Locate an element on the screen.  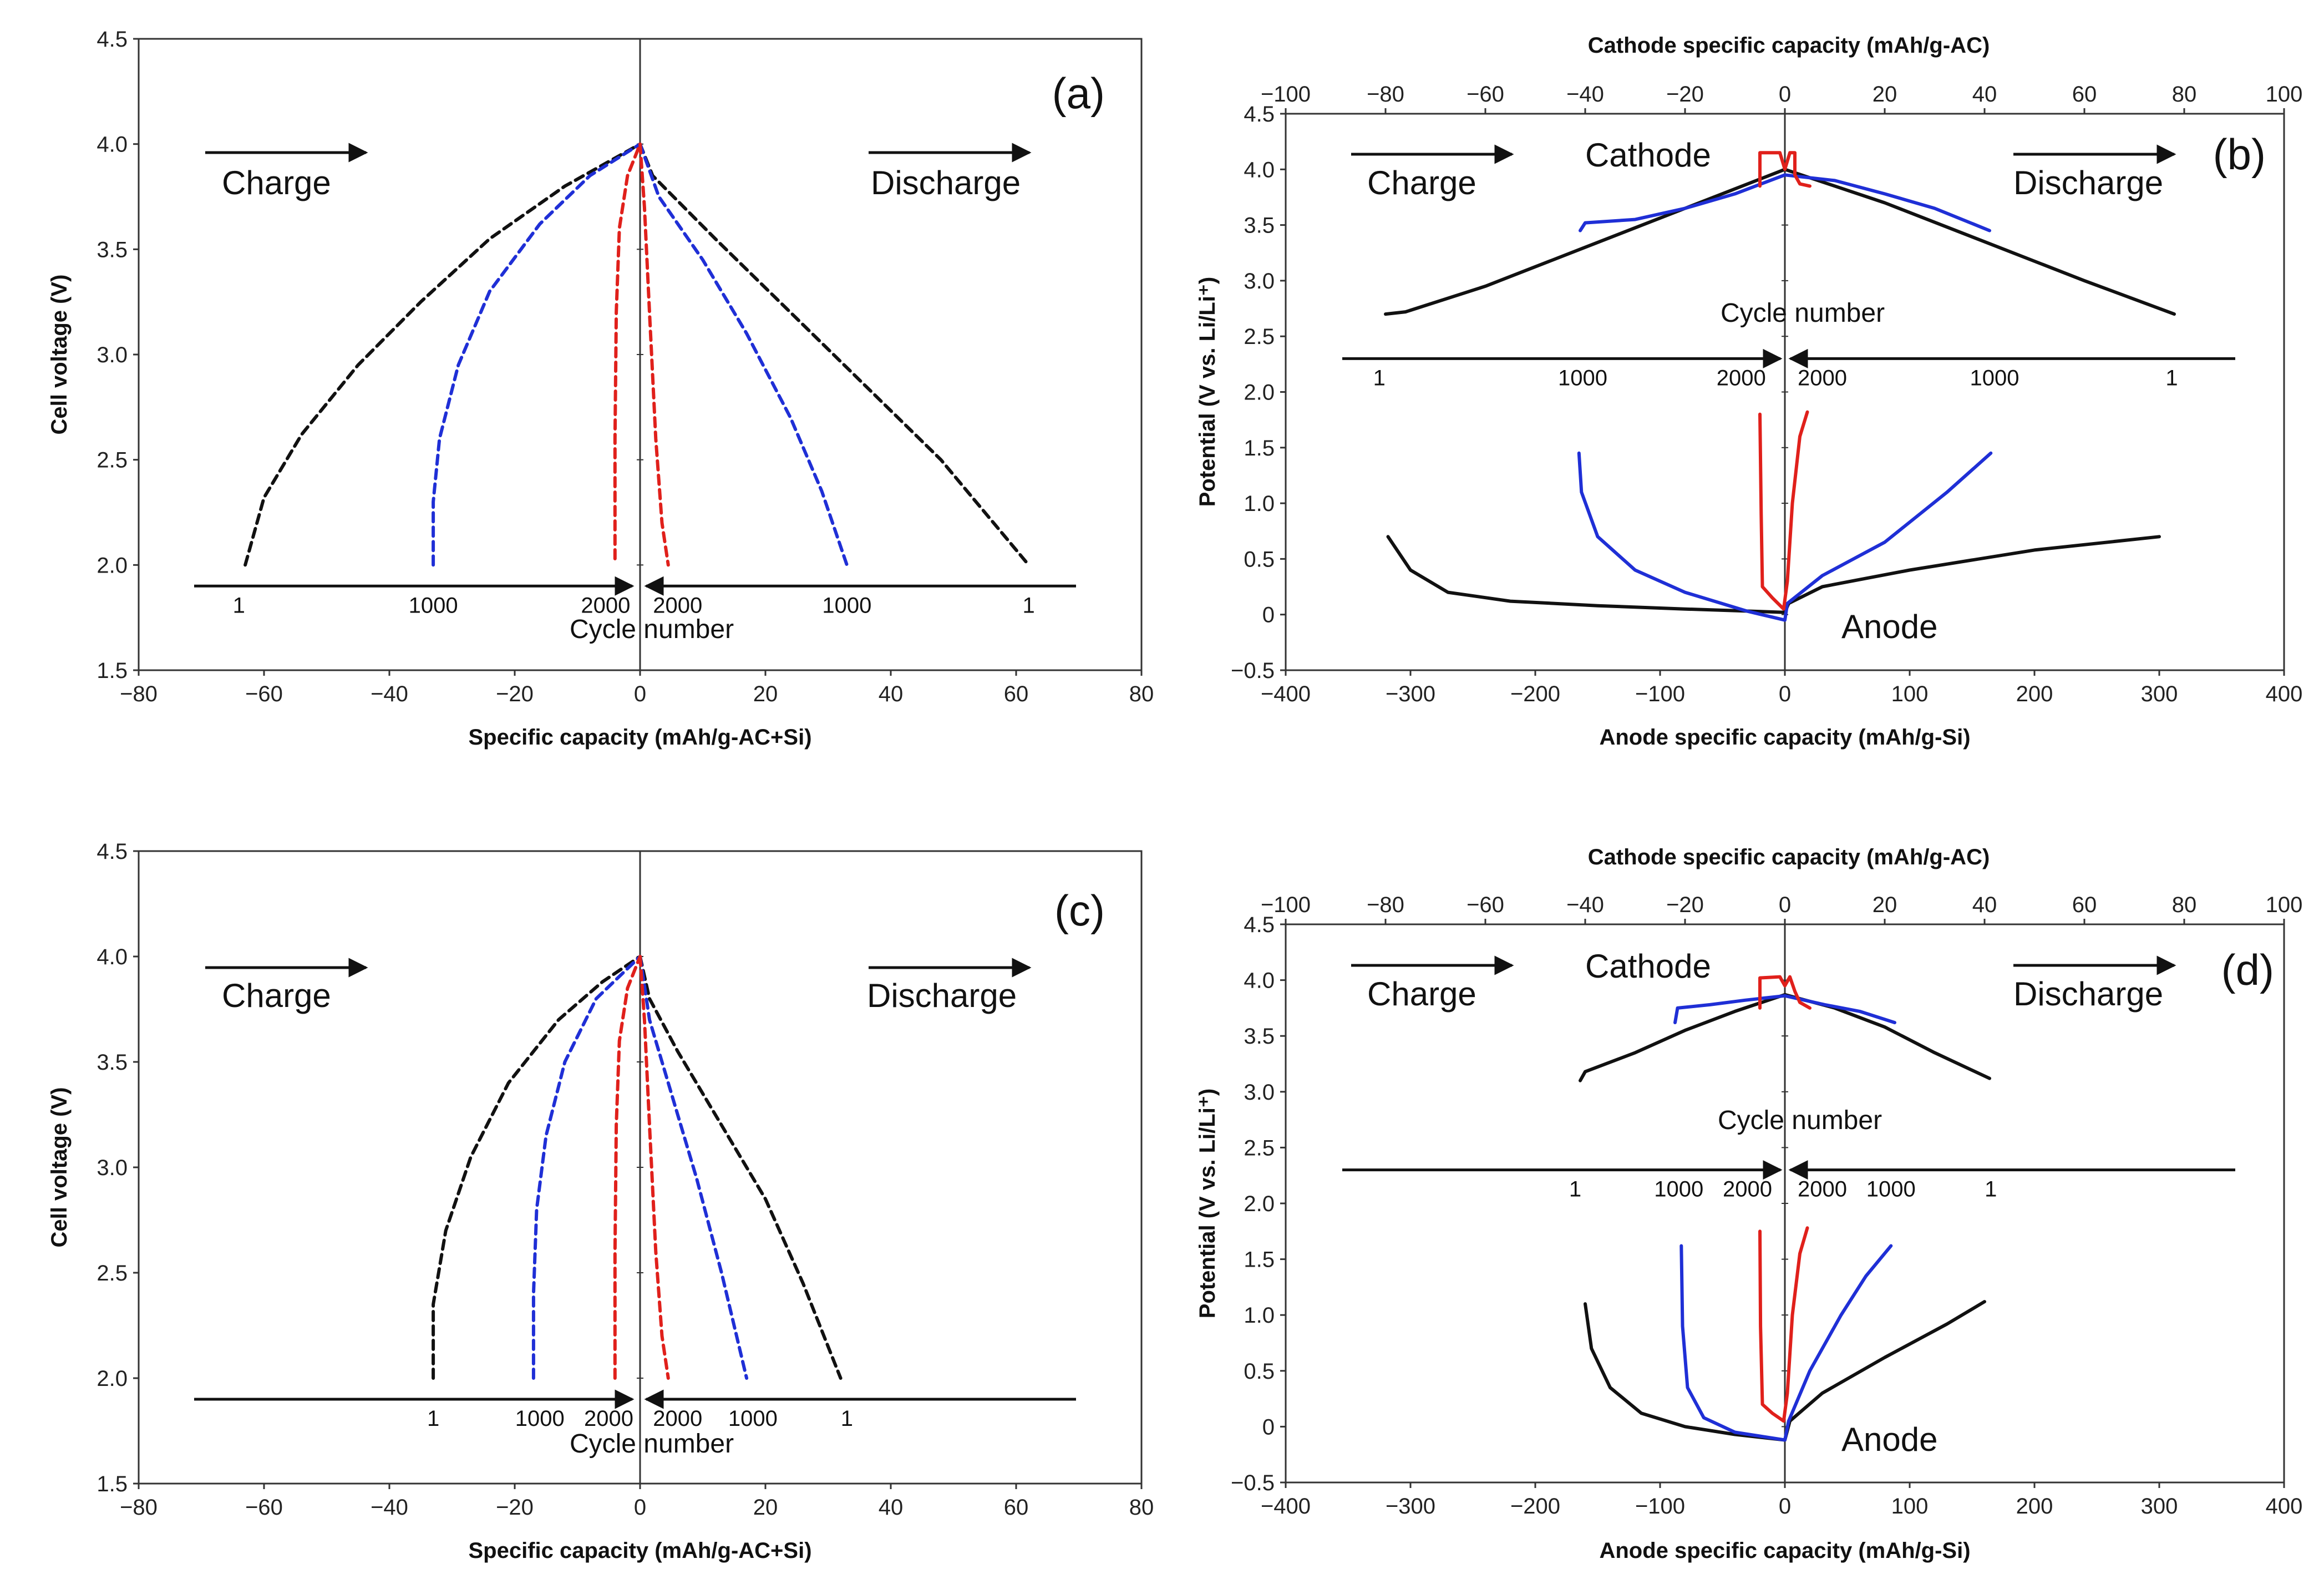
x2-tick-label: −100 is located at coordinates (1286, 905).